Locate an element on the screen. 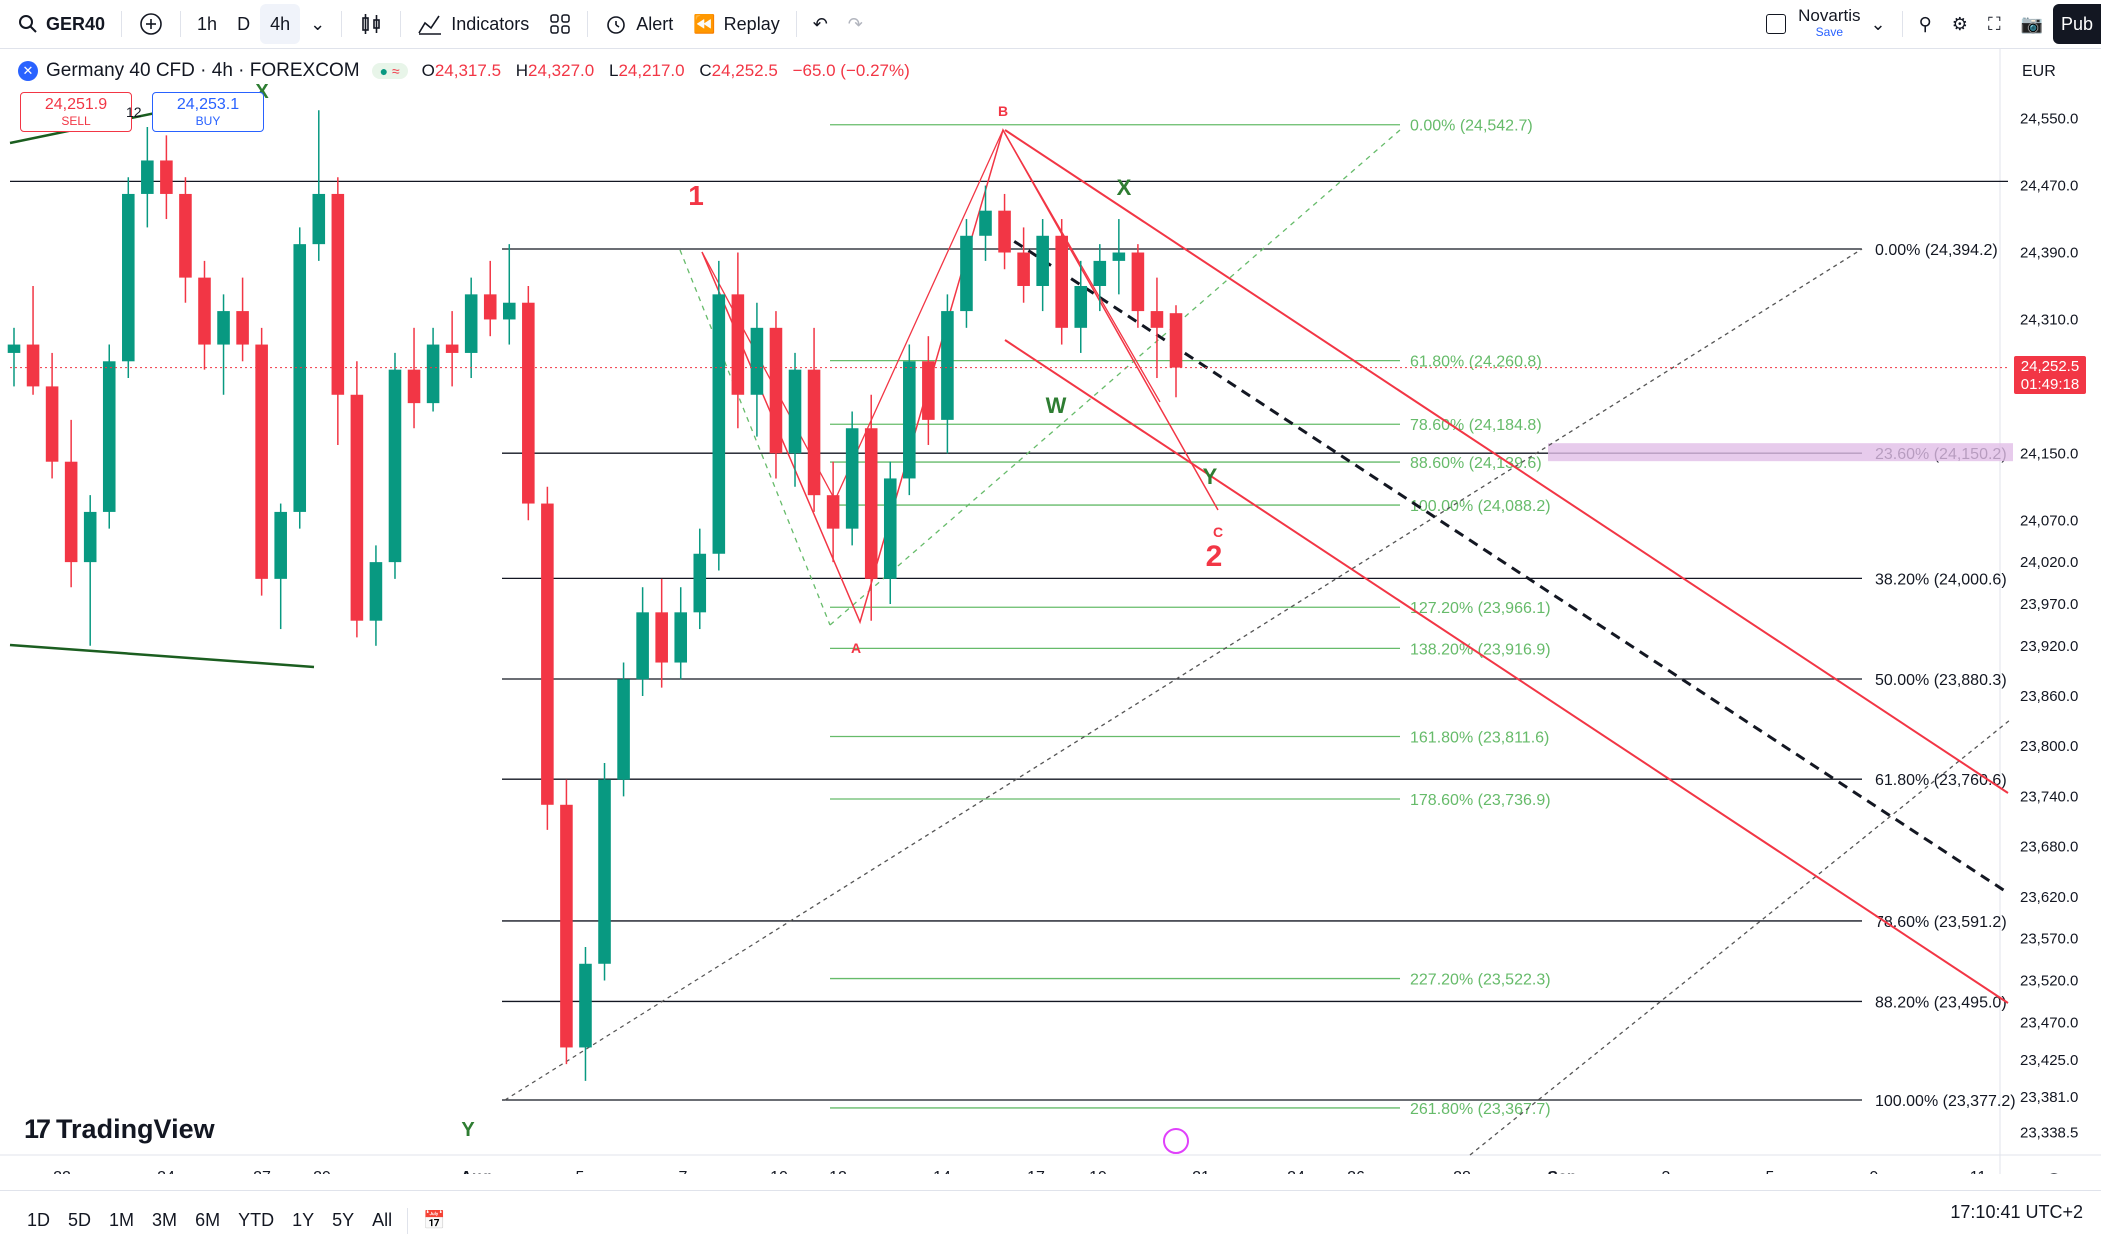 The width and height of the screenshot is (2101, 1250). range-1d: 1D is located at coordinates (39, 1220).